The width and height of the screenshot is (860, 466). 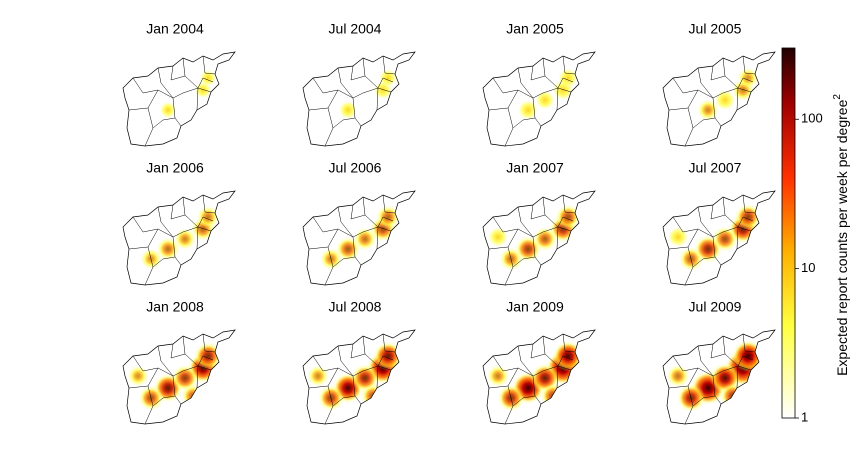 I want to click on map-panel: Jul 2005, so click(x=719, y=84).